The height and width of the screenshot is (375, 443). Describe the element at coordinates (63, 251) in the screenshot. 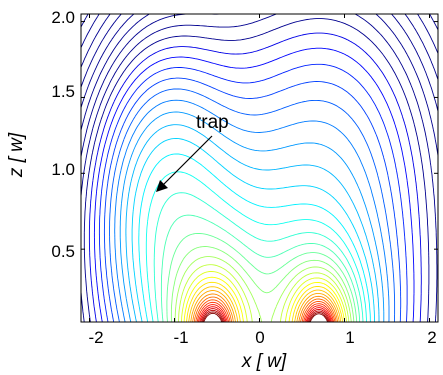

I see `y-tick-label: 0.5` at that location.